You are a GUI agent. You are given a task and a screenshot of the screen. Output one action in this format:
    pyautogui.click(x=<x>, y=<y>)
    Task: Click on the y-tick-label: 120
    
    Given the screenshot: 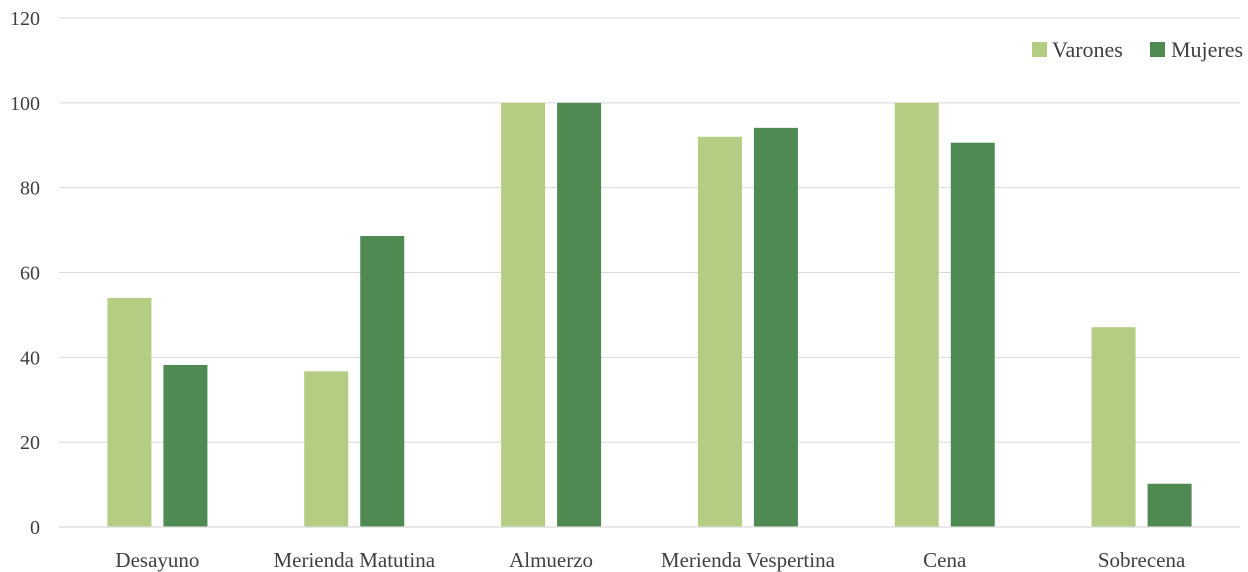 What is the action you would take?
    pyautogui.click(x=25, y=19)
    